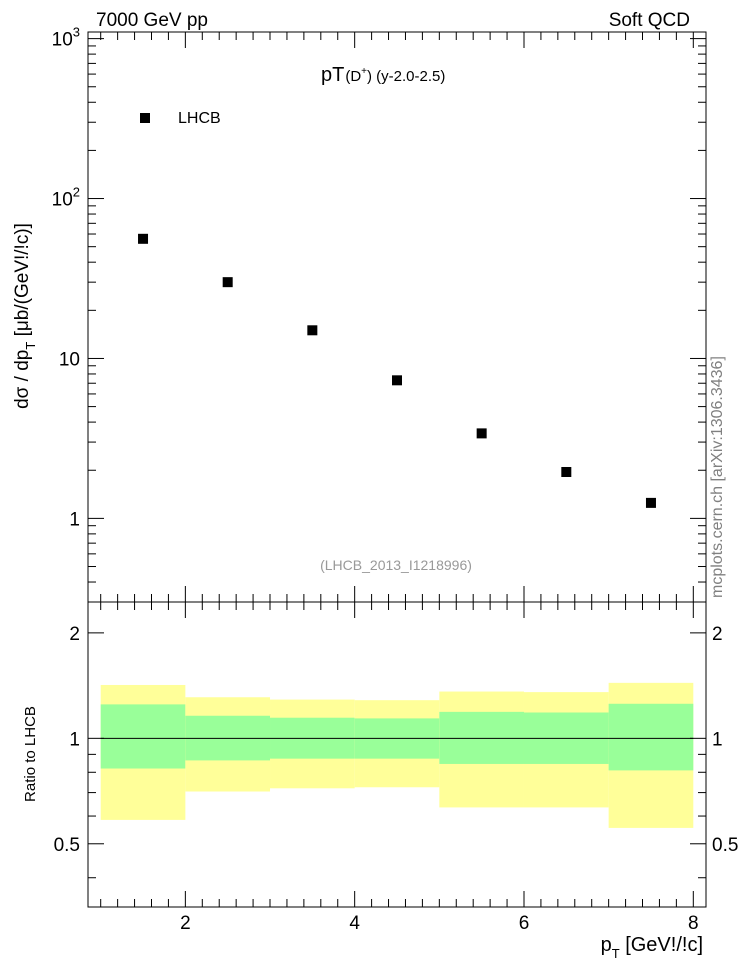 The image size is (746, 972). I want to click on main-y-axis-label: dσ / dpT [μb/(GeV!/!c)], so click(25, 316).